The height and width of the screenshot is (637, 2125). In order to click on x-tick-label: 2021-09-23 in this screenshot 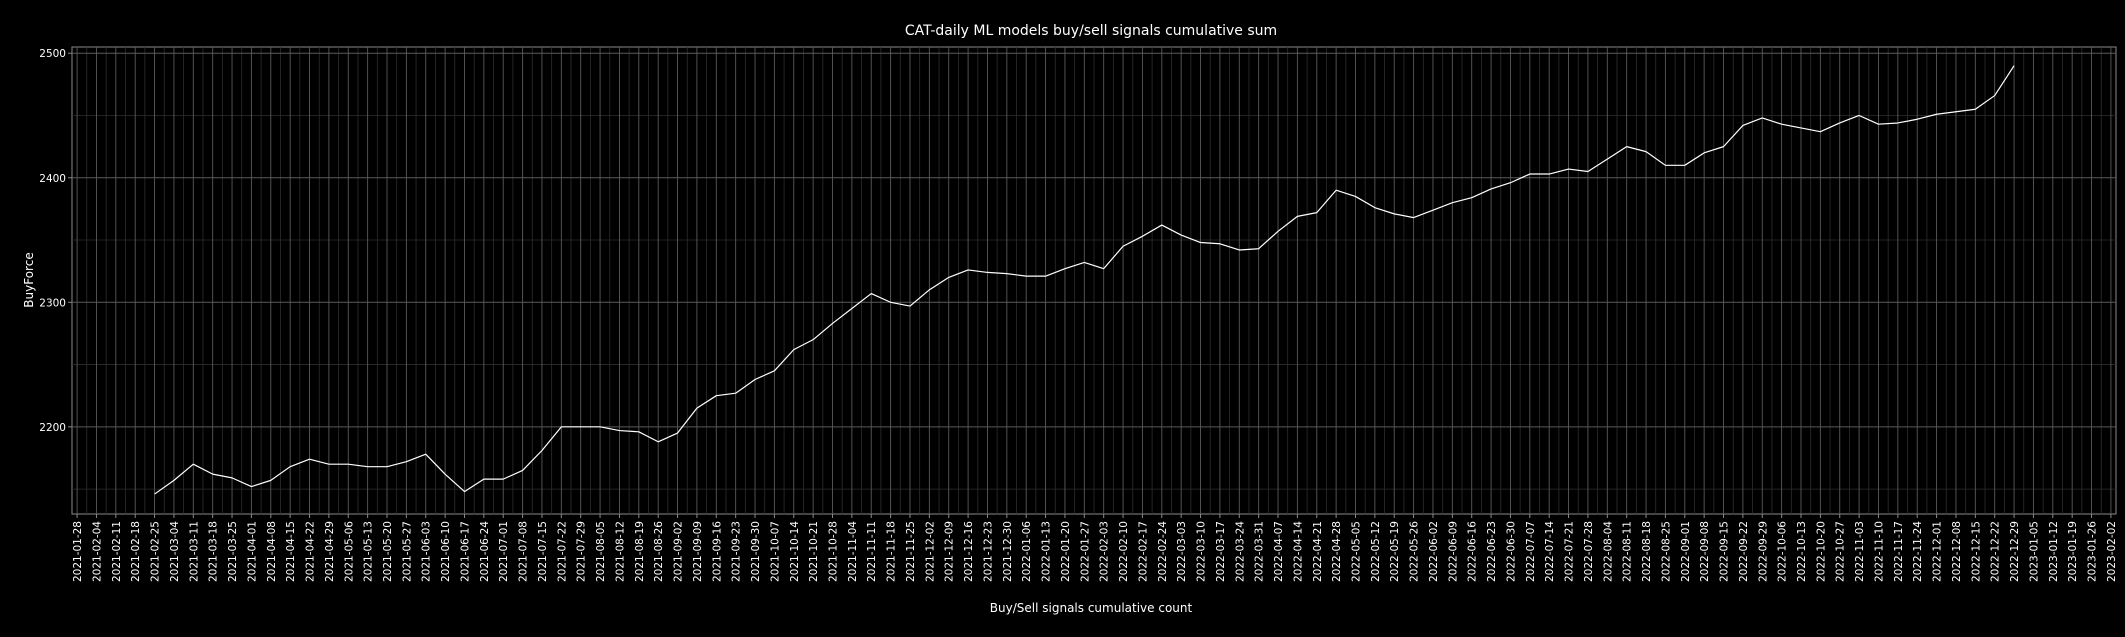, I will do `click(737, 551)`.